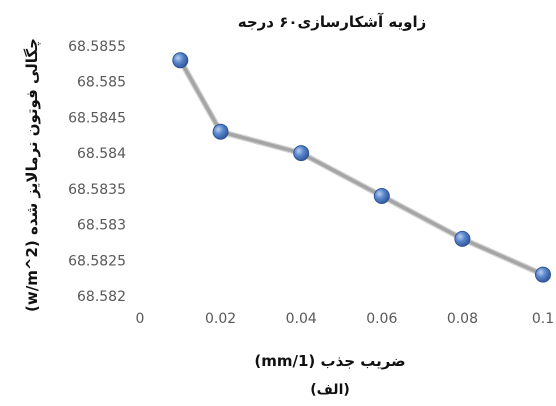 Image resolution: width=556 pixels, height=406 pixels. What do you see at coordinates (97, 261) in the screenshot?
I see `y-tick-label-1: 68.5825` at bounding box center [97, 261].